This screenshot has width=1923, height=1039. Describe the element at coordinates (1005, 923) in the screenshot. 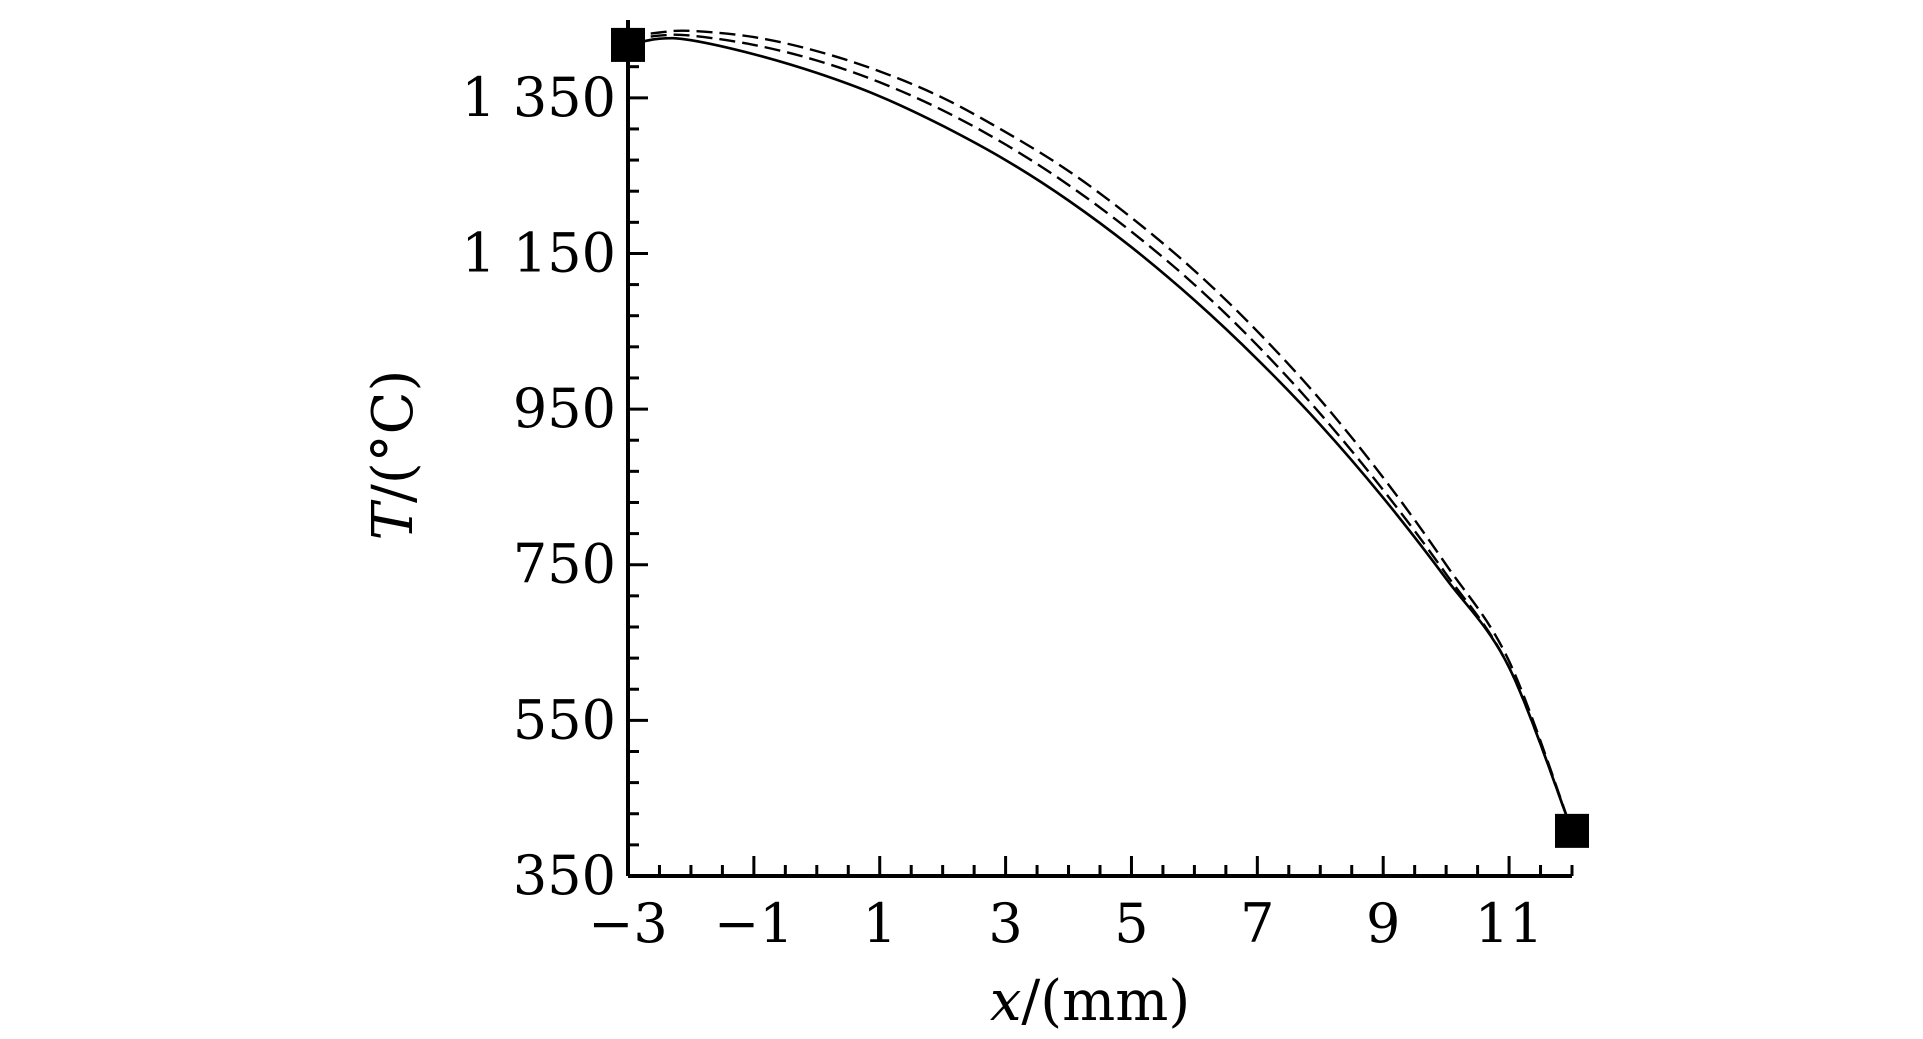

I see `x-tick-label: 3` at that location.